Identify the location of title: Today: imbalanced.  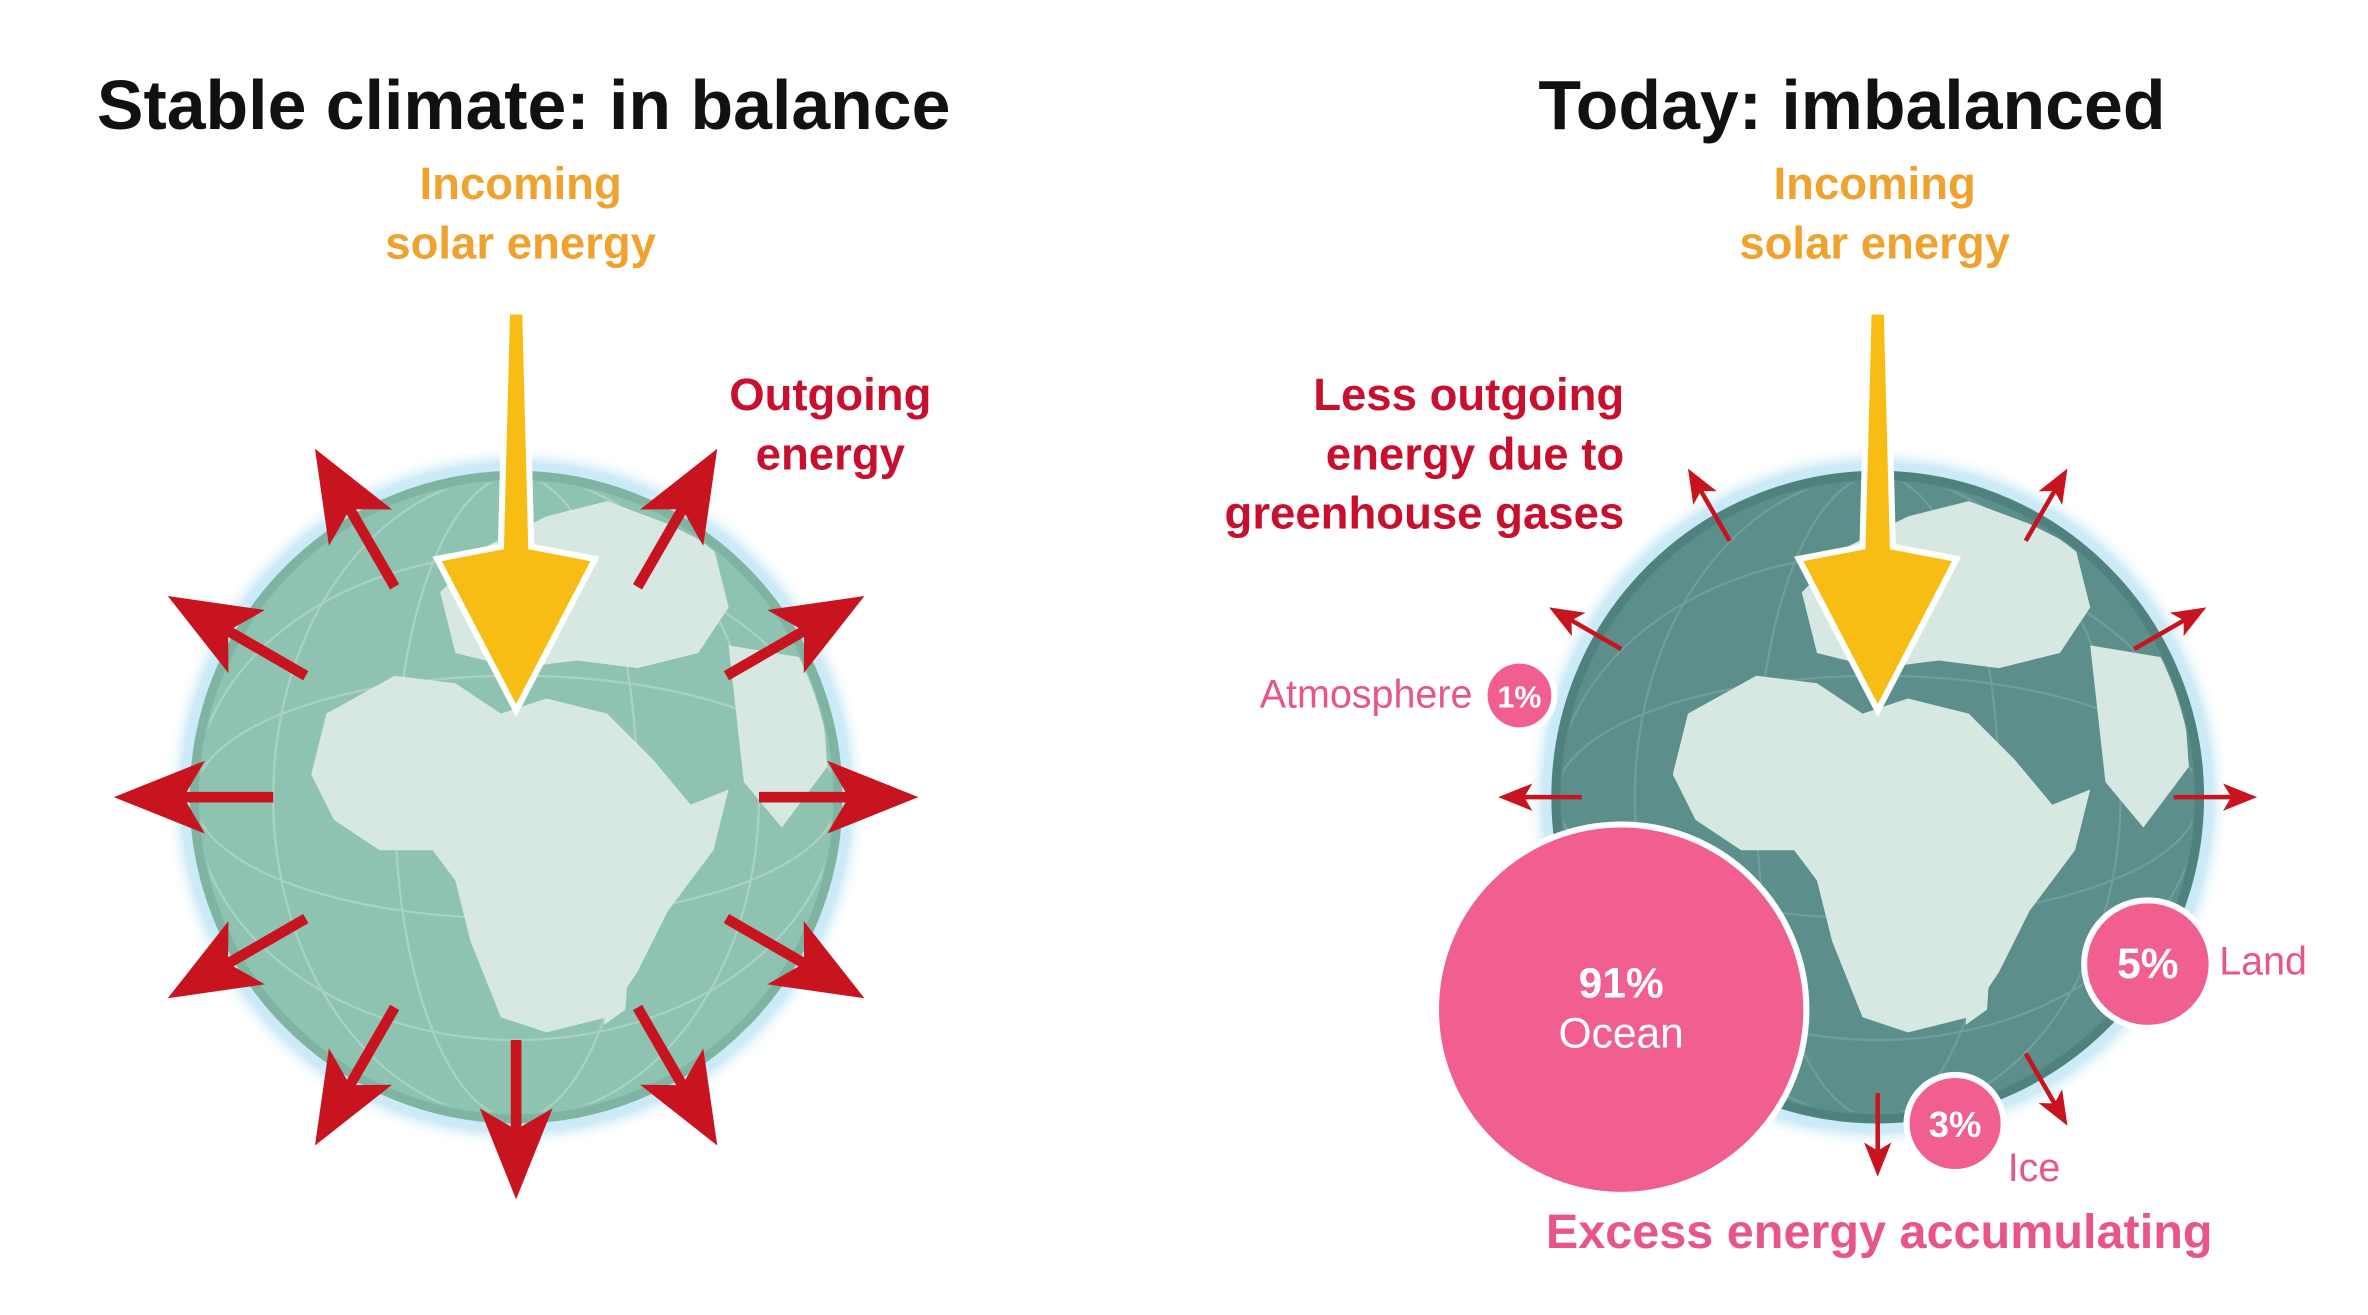
(1851, 105).